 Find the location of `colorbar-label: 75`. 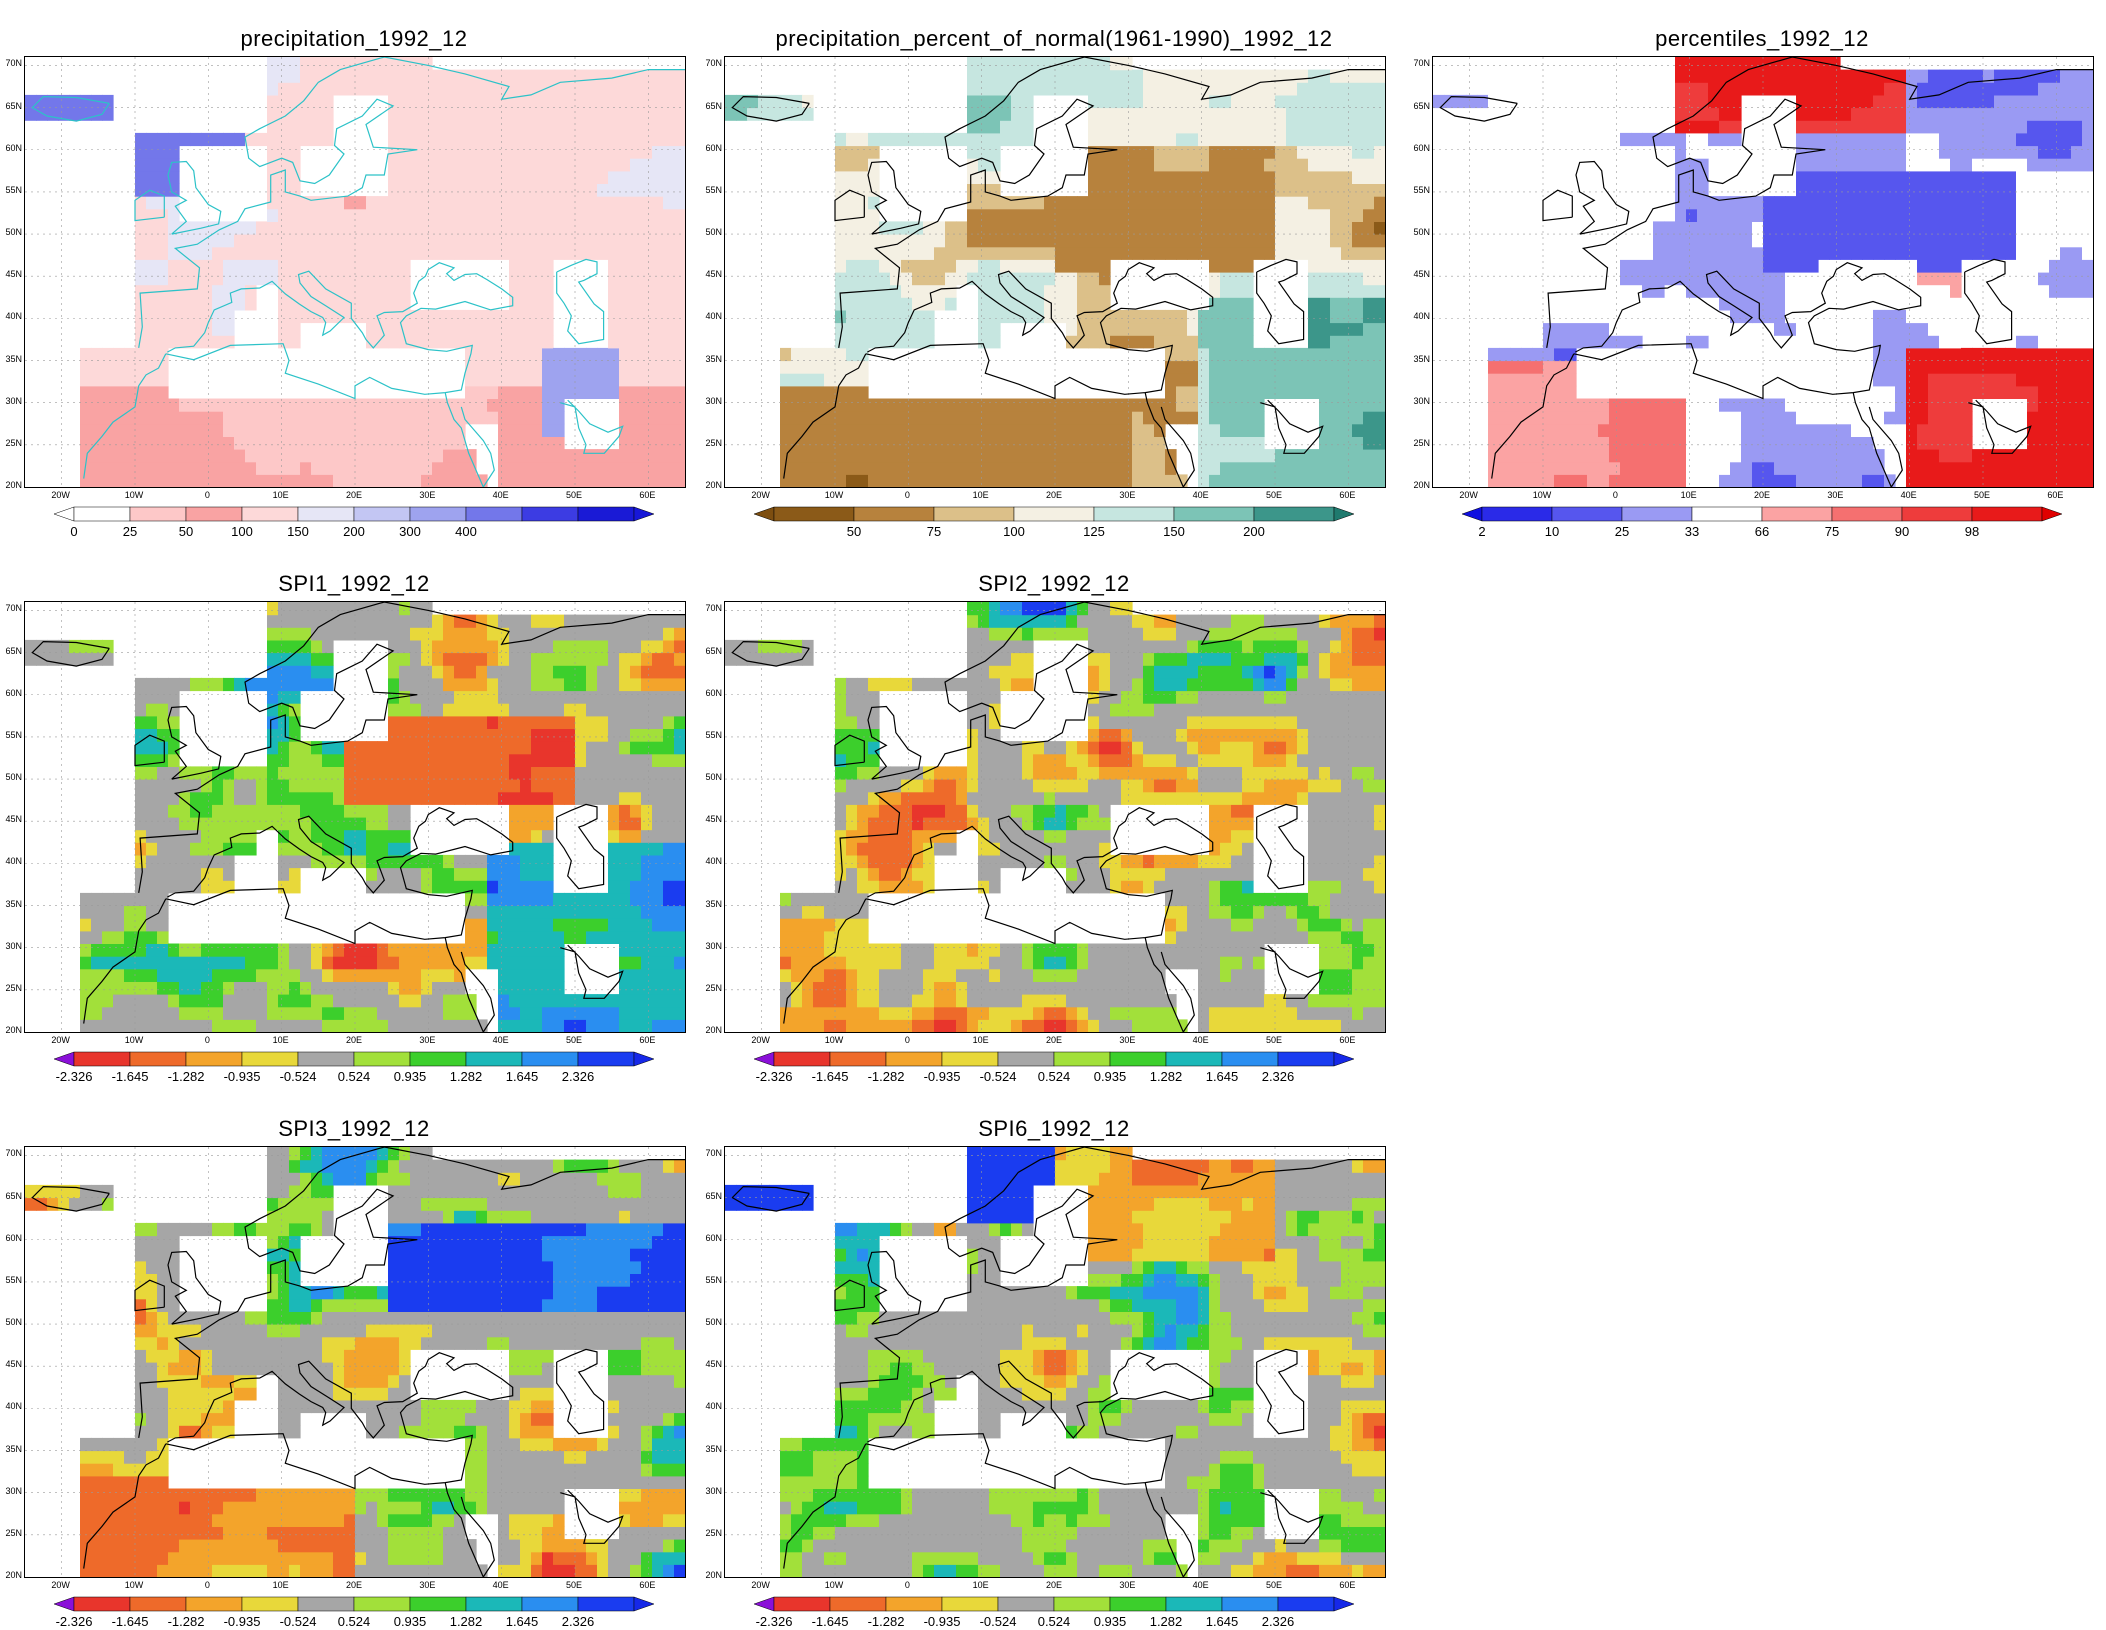

colorbar-label: 75 is located at coordinates (934, 531).